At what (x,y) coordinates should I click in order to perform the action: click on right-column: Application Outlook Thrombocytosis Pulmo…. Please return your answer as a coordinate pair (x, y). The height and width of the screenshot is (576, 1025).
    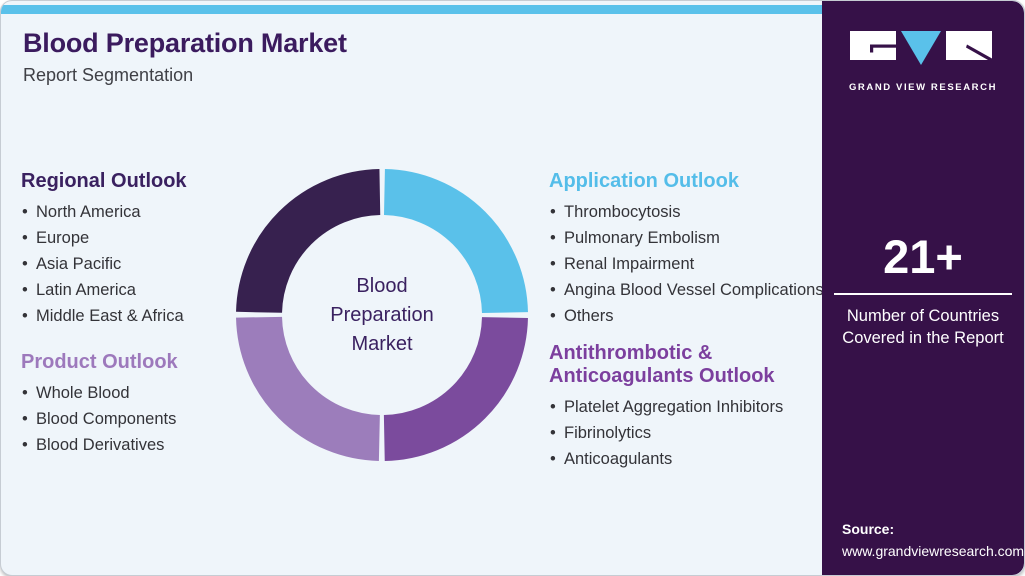
    Looking at the image, I should click on (690, 322).